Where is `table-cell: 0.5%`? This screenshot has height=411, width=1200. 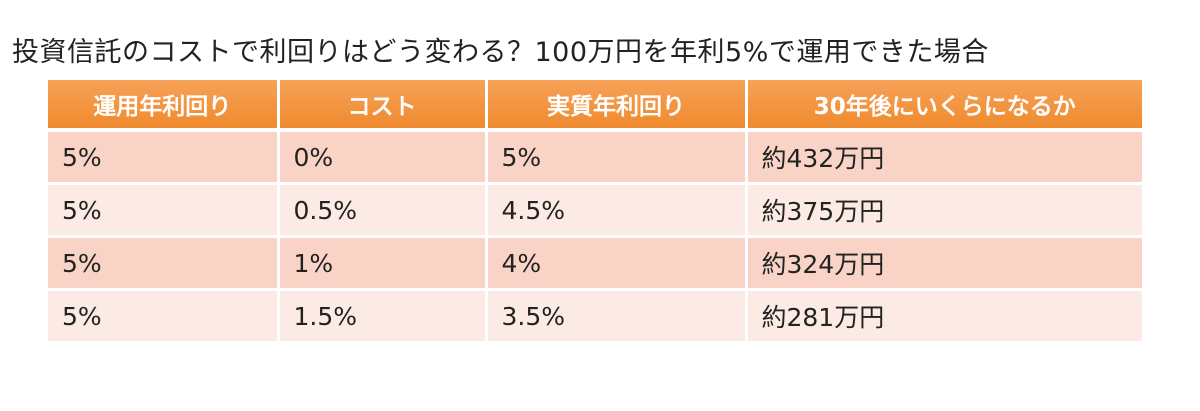 table-cell: 0.5% is located at coordinates (383, 210).